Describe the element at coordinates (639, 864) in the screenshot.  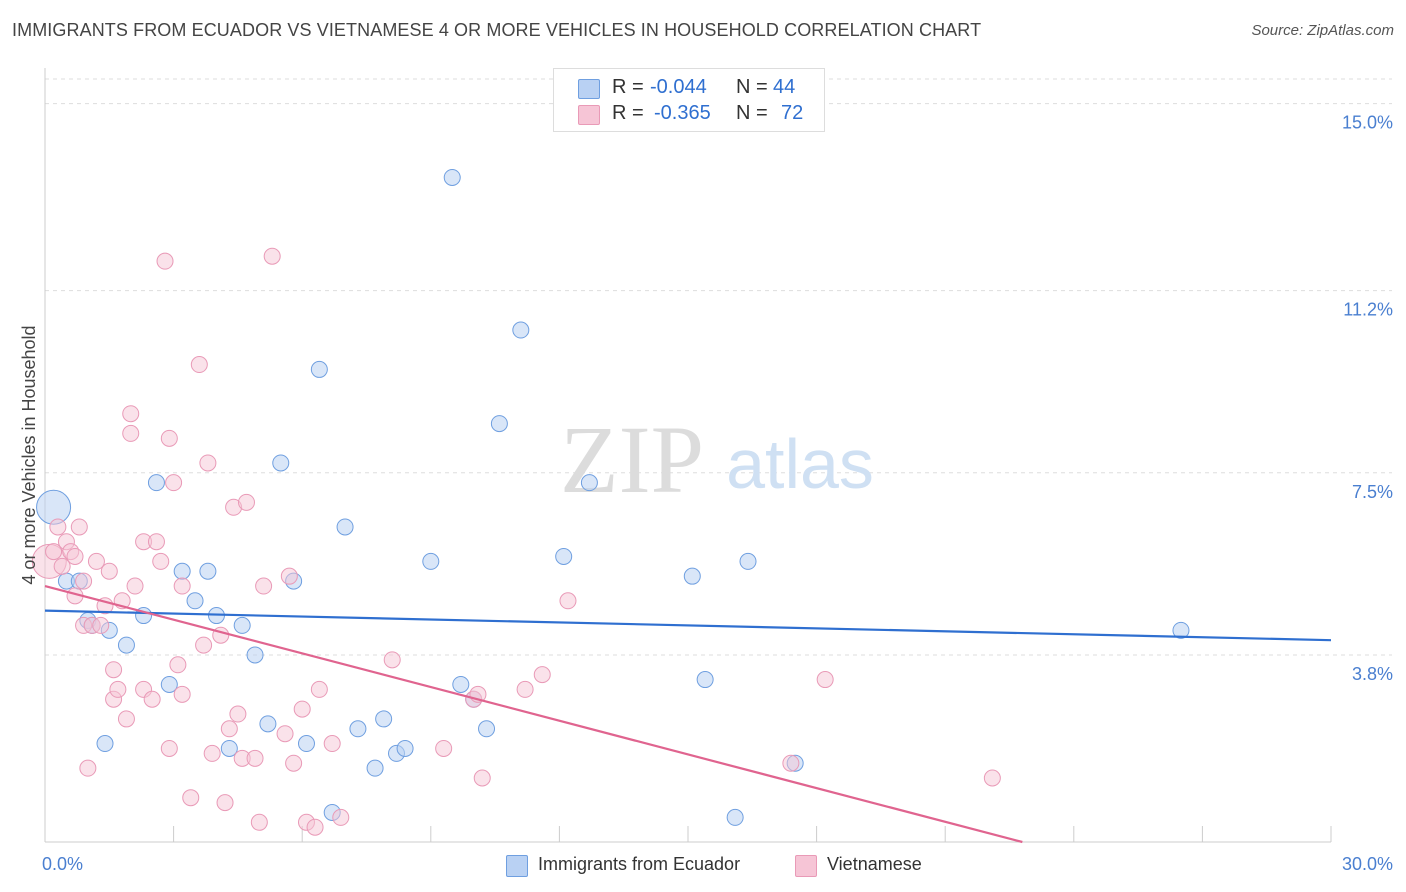
I see `bottom-legend-label-ecuador: Immigrants from Ecuador` at that location.